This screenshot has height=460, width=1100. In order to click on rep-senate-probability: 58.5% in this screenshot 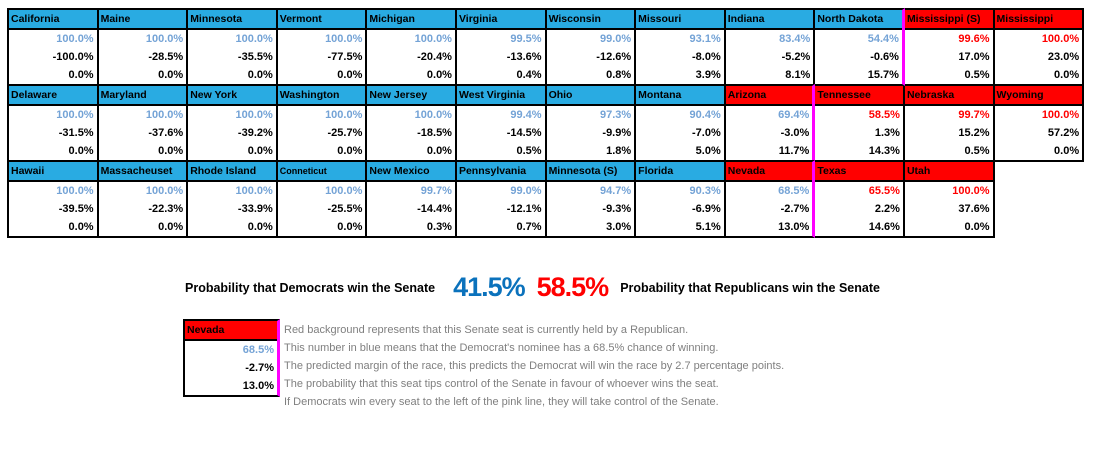, I will do `click(573, 287)`.